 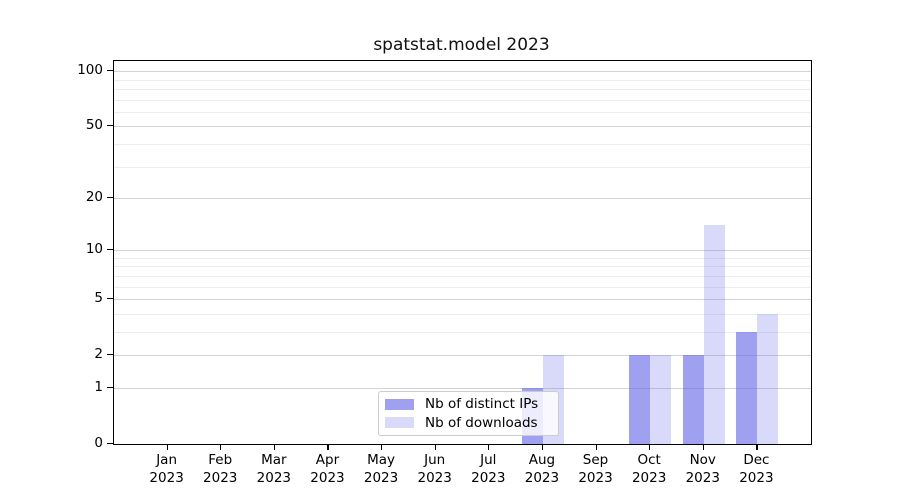 I want to click on legend-row: Nb of downloads, so click(x=471, y=423).